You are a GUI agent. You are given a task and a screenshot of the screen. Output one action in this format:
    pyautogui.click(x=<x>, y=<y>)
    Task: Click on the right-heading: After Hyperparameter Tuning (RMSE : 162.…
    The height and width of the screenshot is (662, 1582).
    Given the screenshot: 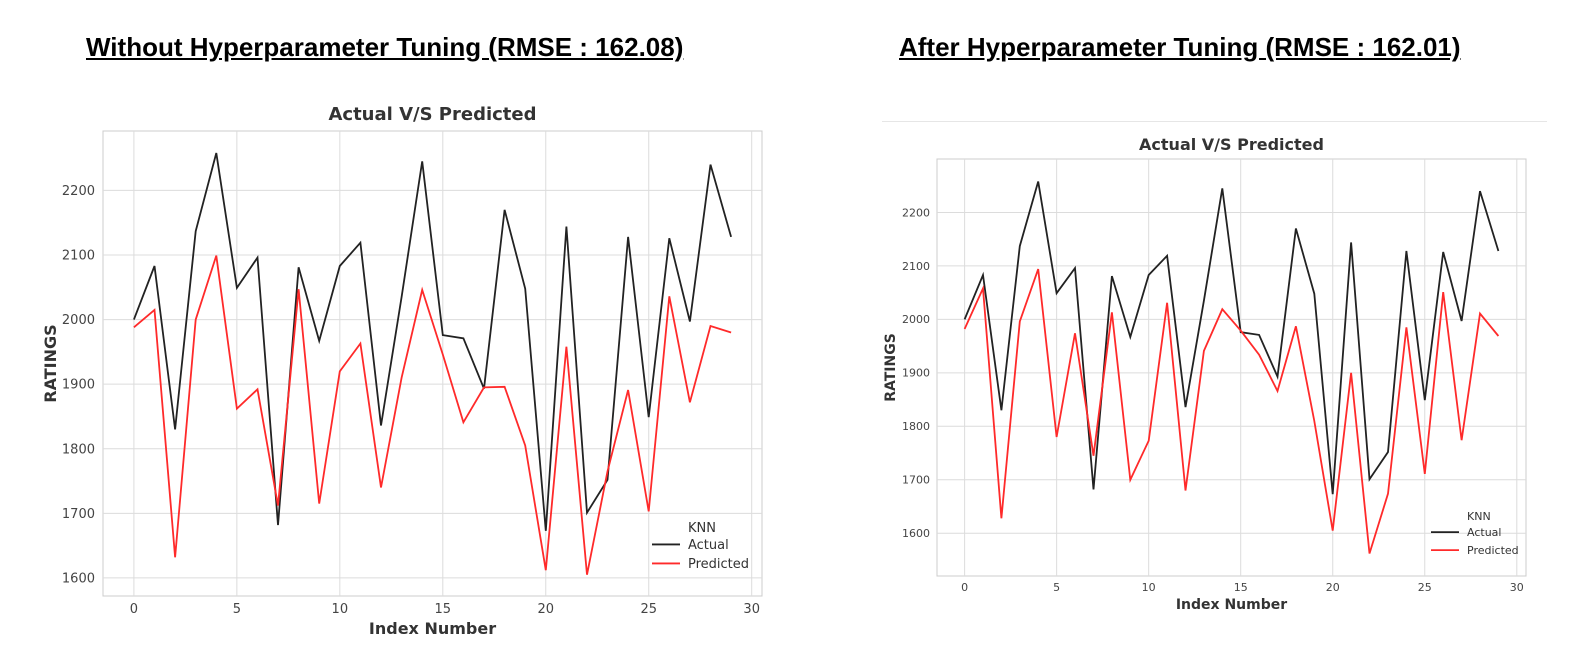 What is the action you would take?
    pyautogui.click(x=1180, y=47)
    